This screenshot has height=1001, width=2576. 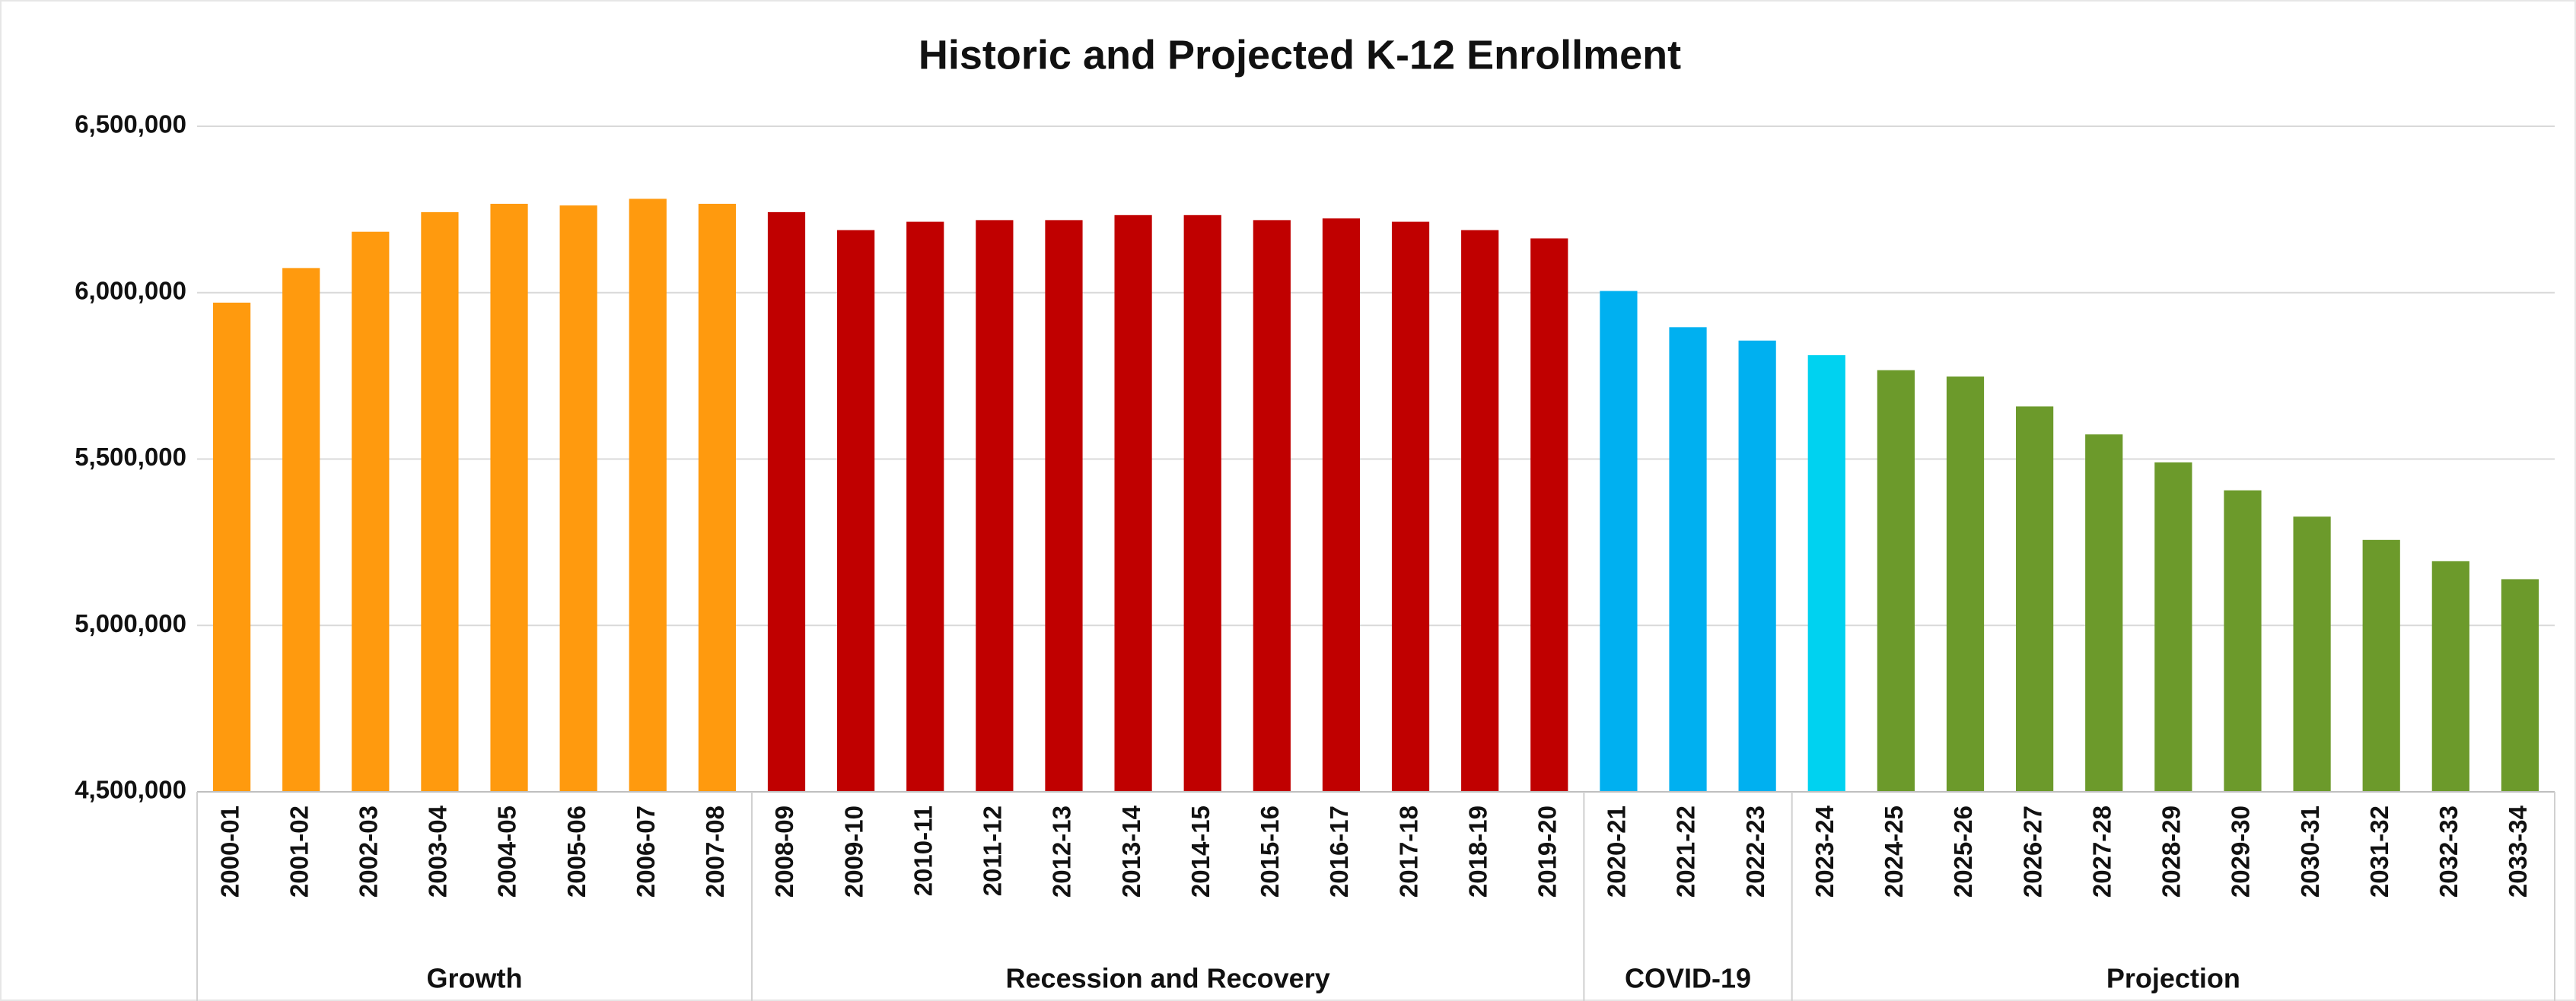 I want to click on x-tick-label: 2003-04, so click(x=438, y=851).